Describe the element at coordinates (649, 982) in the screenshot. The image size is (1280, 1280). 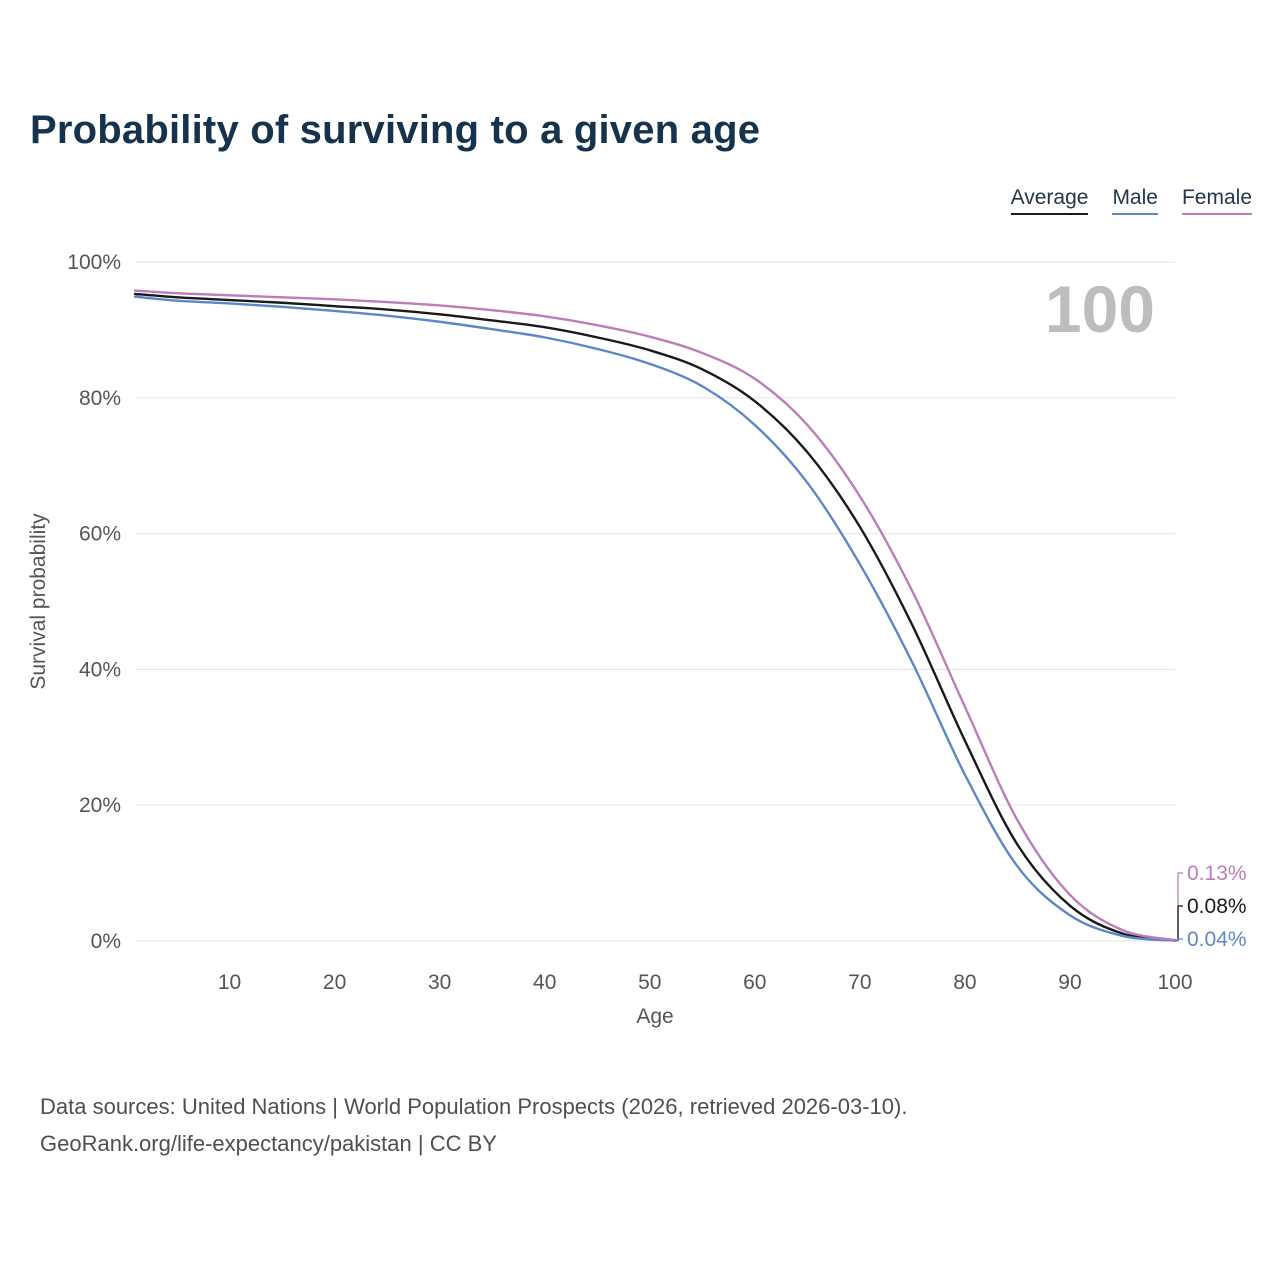
I see `x-tick-label: 50` at that location.